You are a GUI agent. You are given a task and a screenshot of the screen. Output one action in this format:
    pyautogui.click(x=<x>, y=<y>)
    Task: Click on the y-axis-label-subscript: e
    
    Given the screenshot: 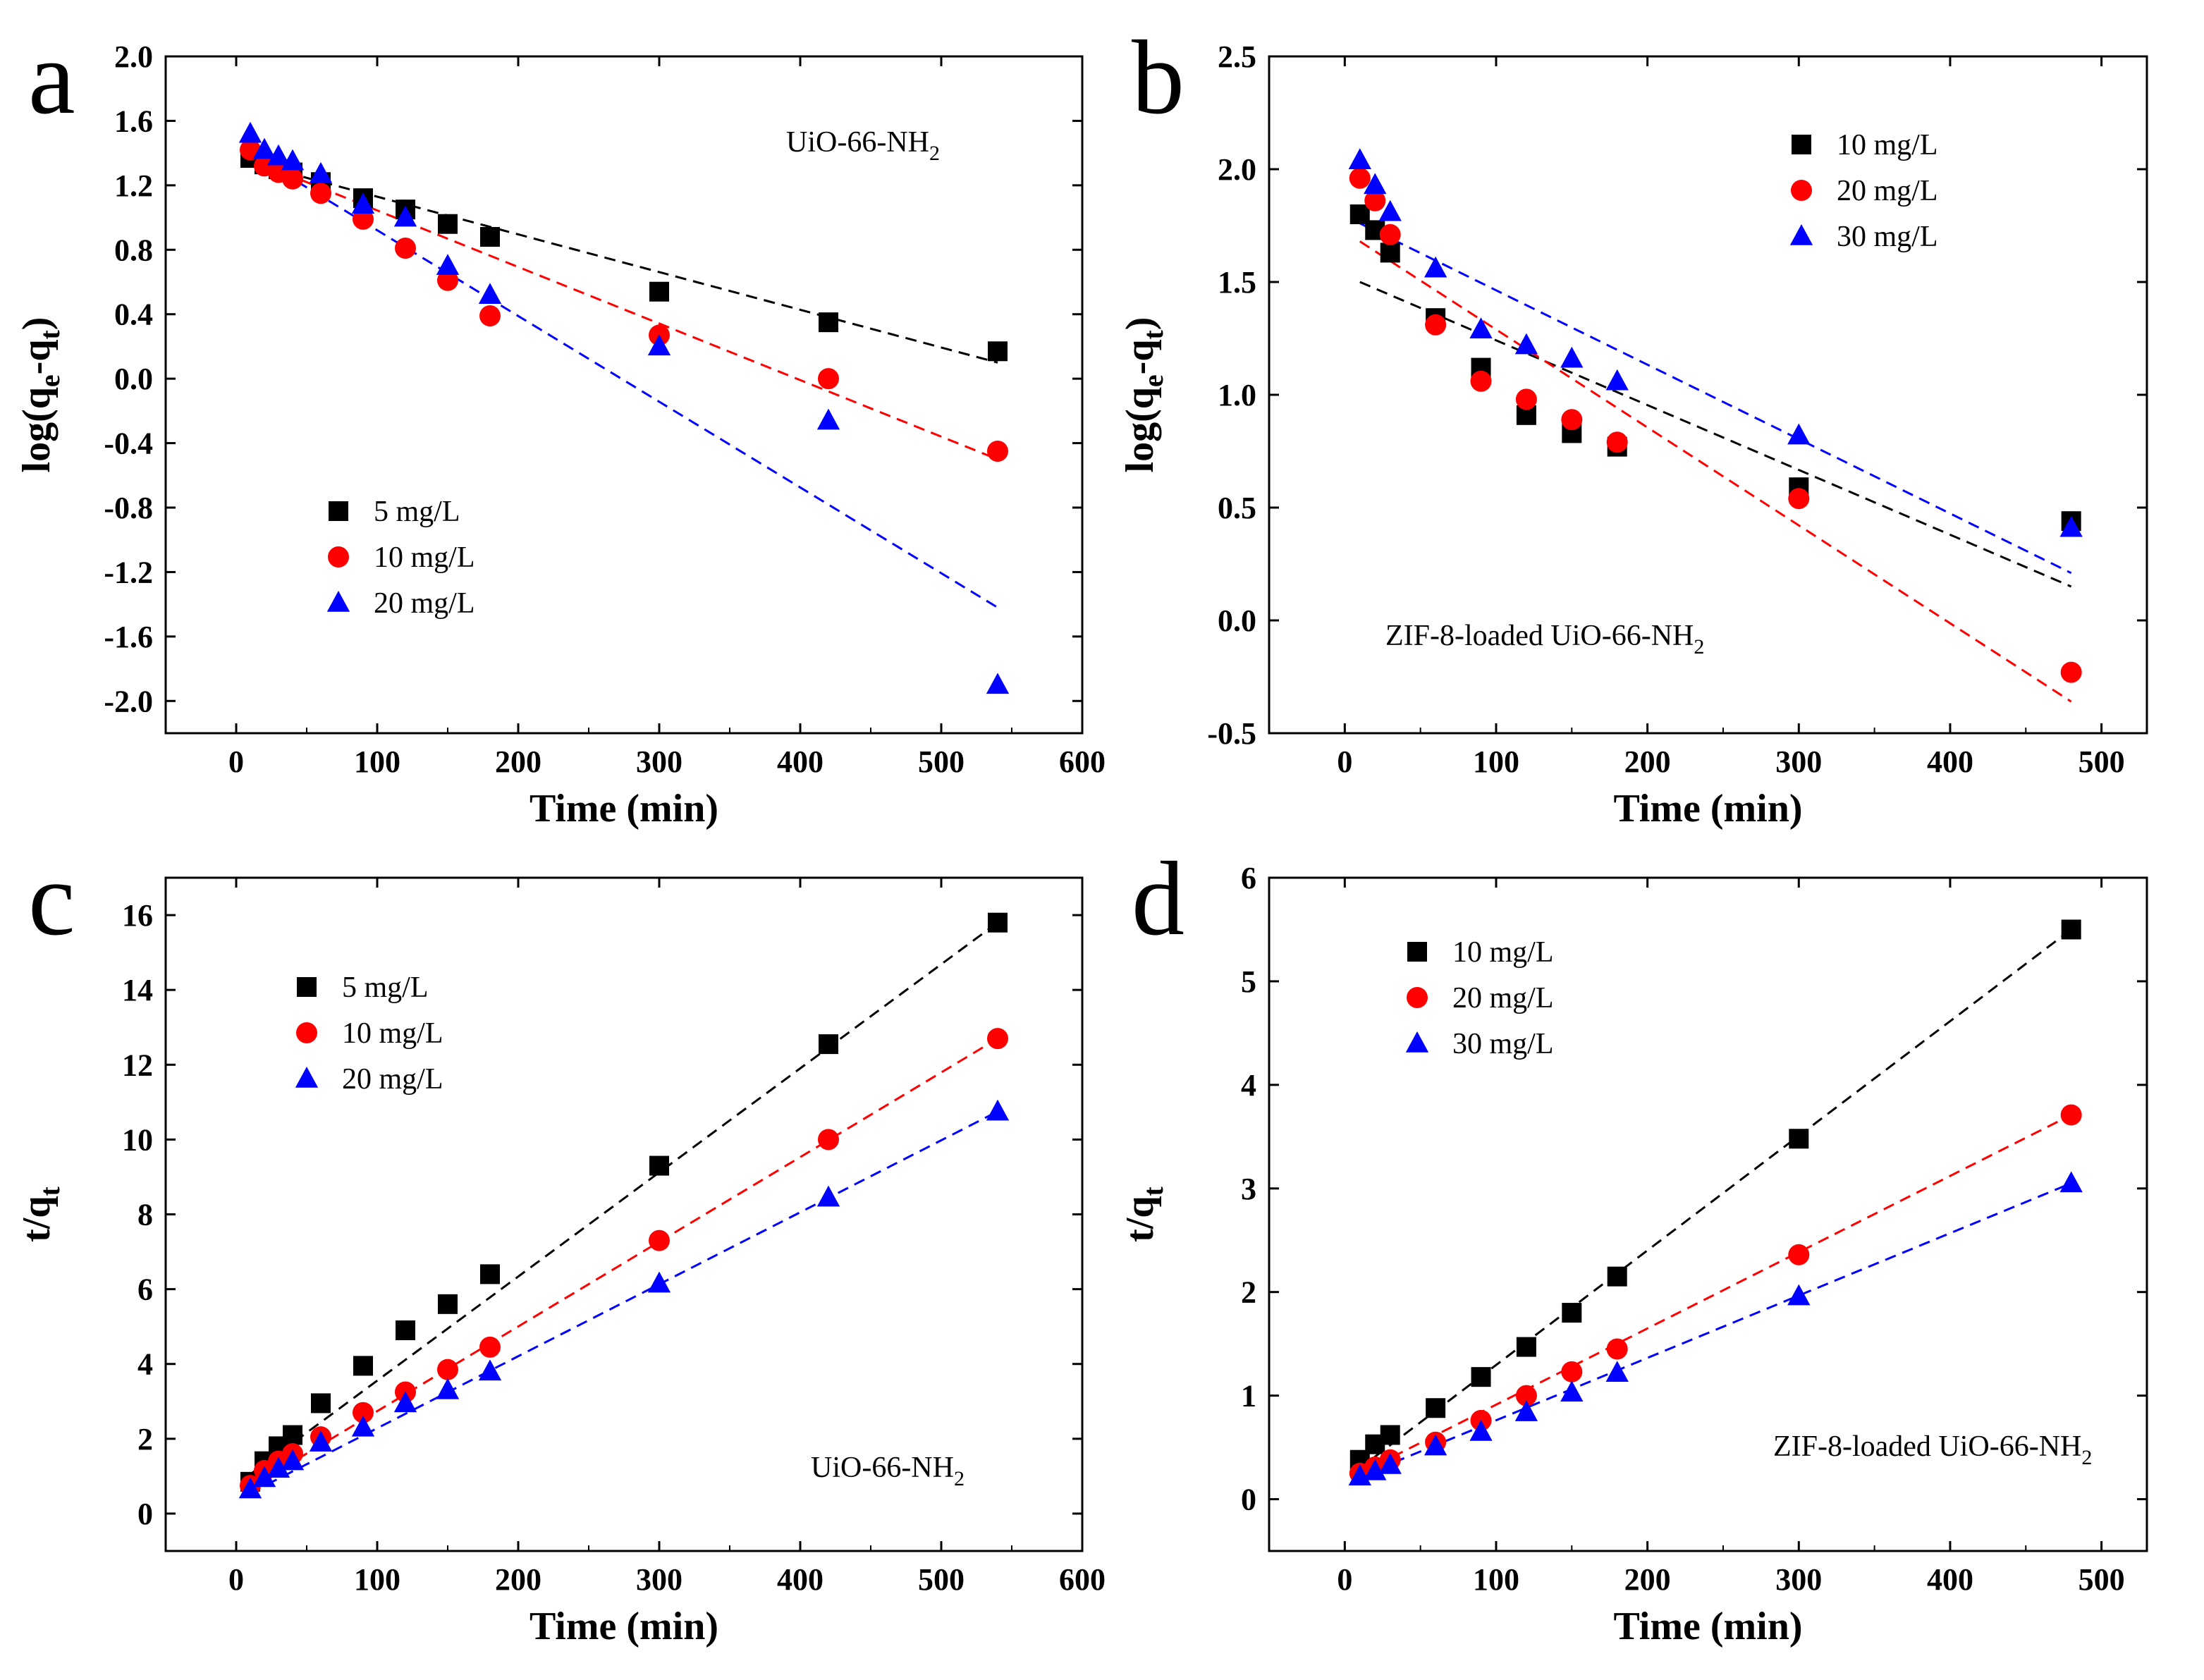 What is the action you would take?
    pyautogui.click(x=50, y=381)
    